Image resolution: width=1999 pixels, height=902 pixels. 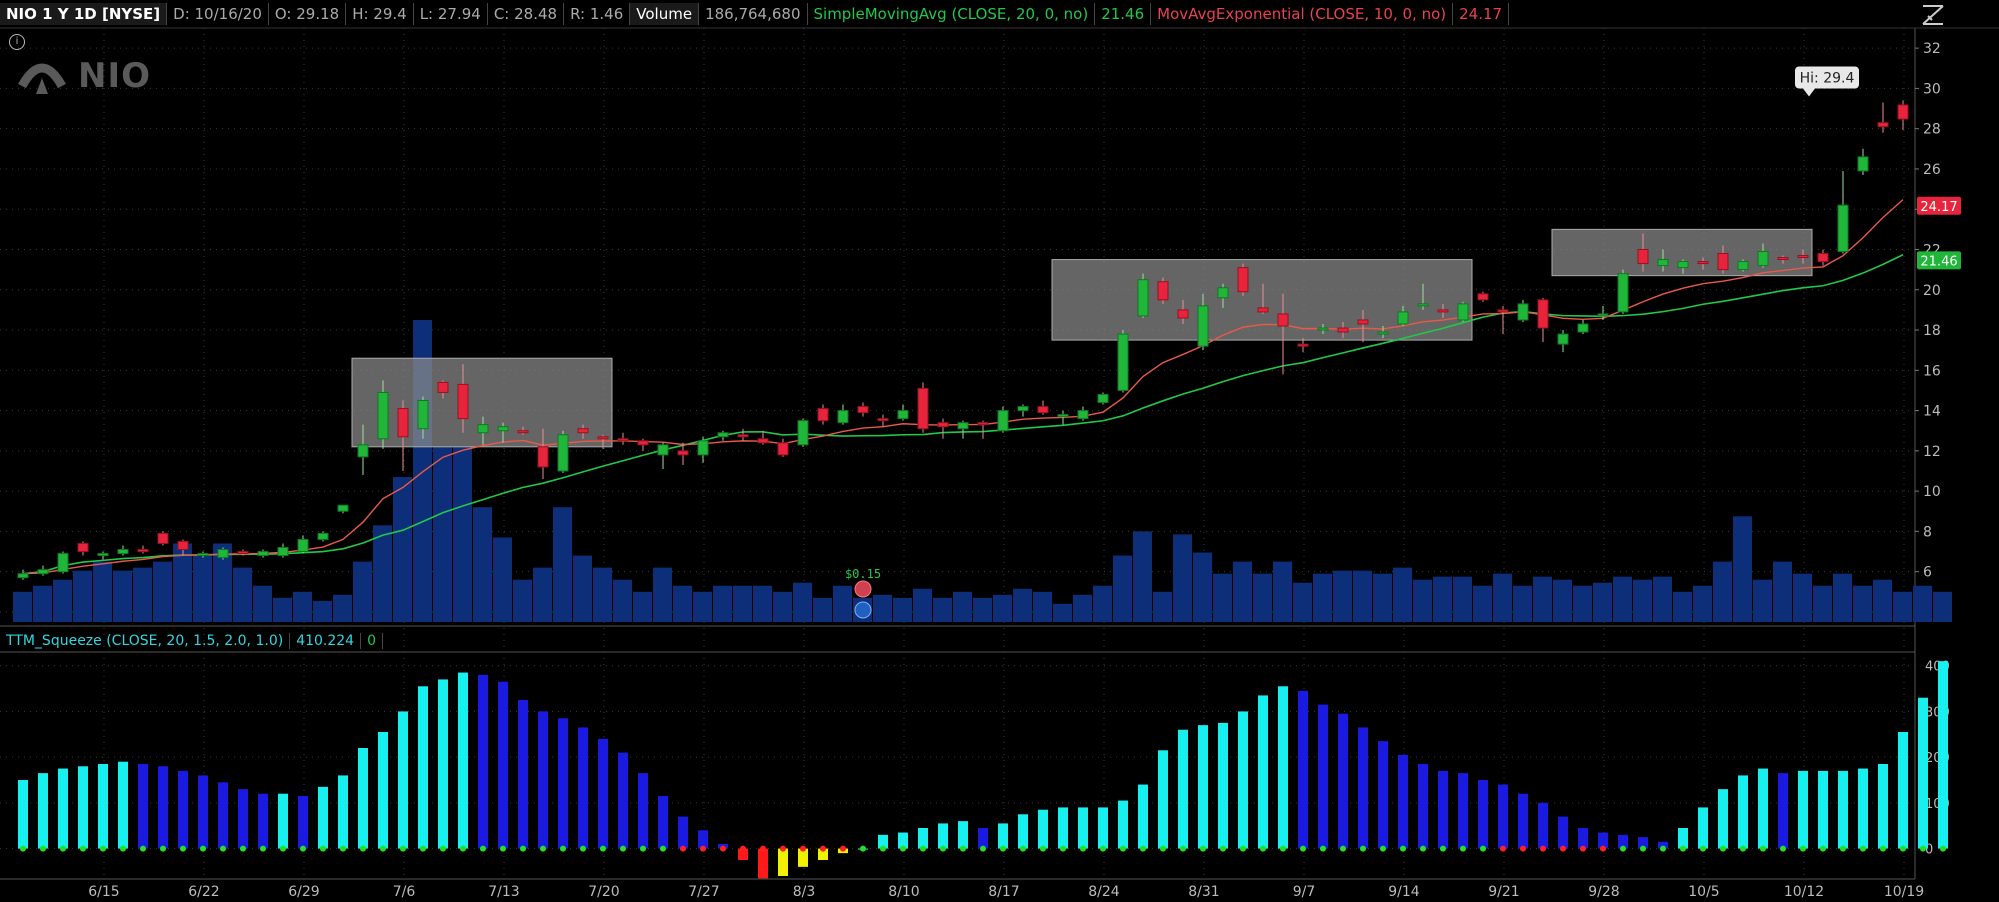 What do you see at coordinates (952, 14) in the screenshot?
I see `sma-label: SimpleMovingAvg (CLOSE, 20, 0, no)` at bounding box center [952, 14].